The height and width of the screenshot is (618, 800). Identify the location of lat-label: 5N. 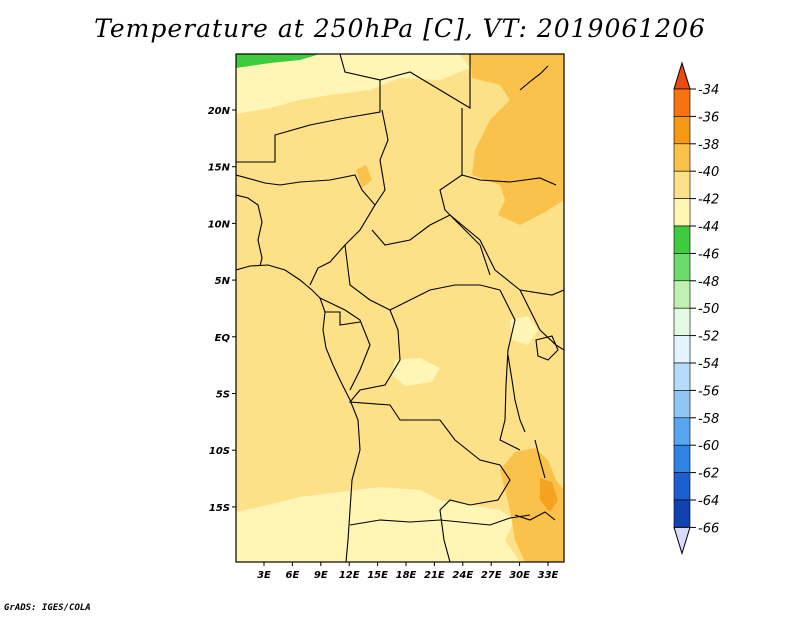
(223, 281).